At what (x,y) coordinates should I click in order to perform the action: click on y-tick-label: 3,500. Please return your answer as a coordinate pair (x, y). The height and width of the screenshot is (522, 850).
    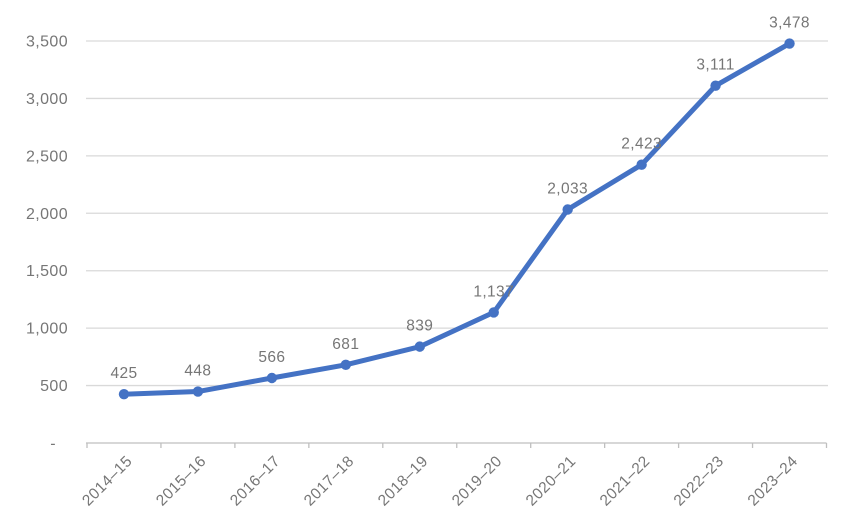
    Looking at the image, I should click on (47, 42).